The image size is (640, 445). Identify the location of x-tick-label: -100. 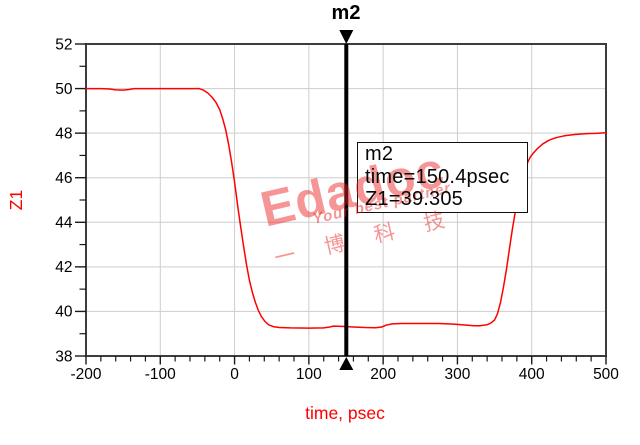
(160, 374).